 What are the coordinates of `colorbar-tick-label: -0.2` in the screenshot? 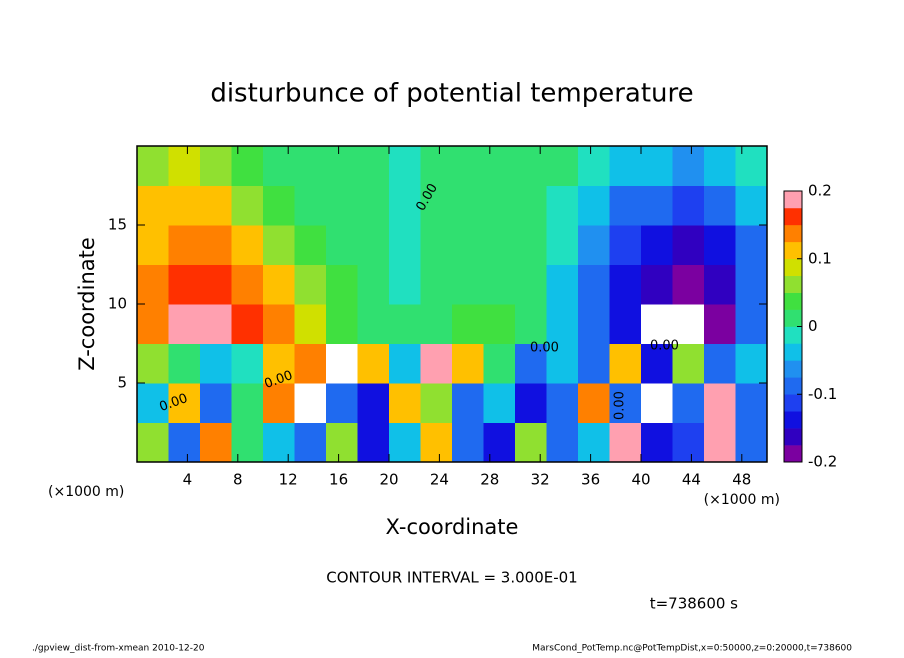 It's located at (822, 462).